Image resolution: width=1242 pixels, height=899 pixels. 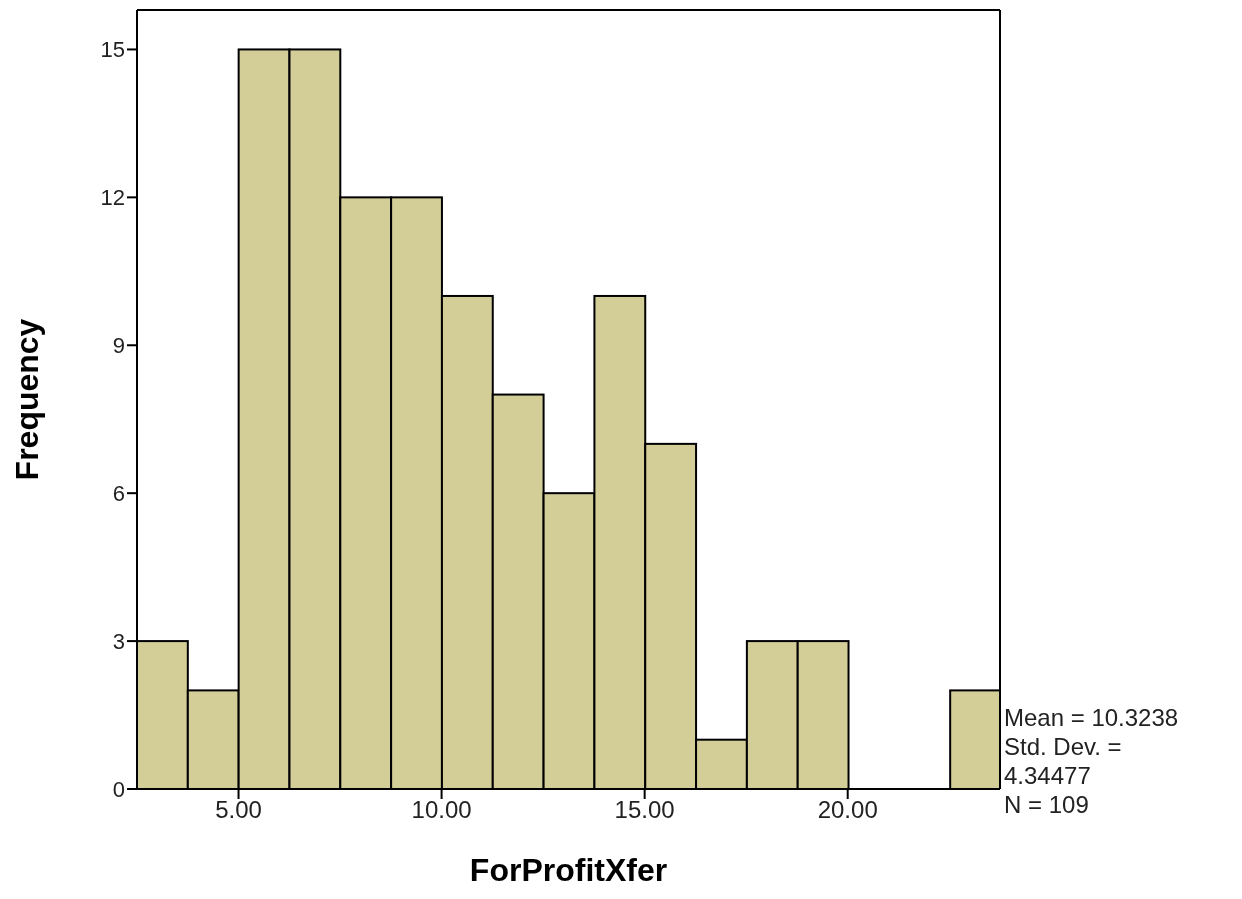 I want to click on y-axis-title: Frequency, so click(x=27, y=399).